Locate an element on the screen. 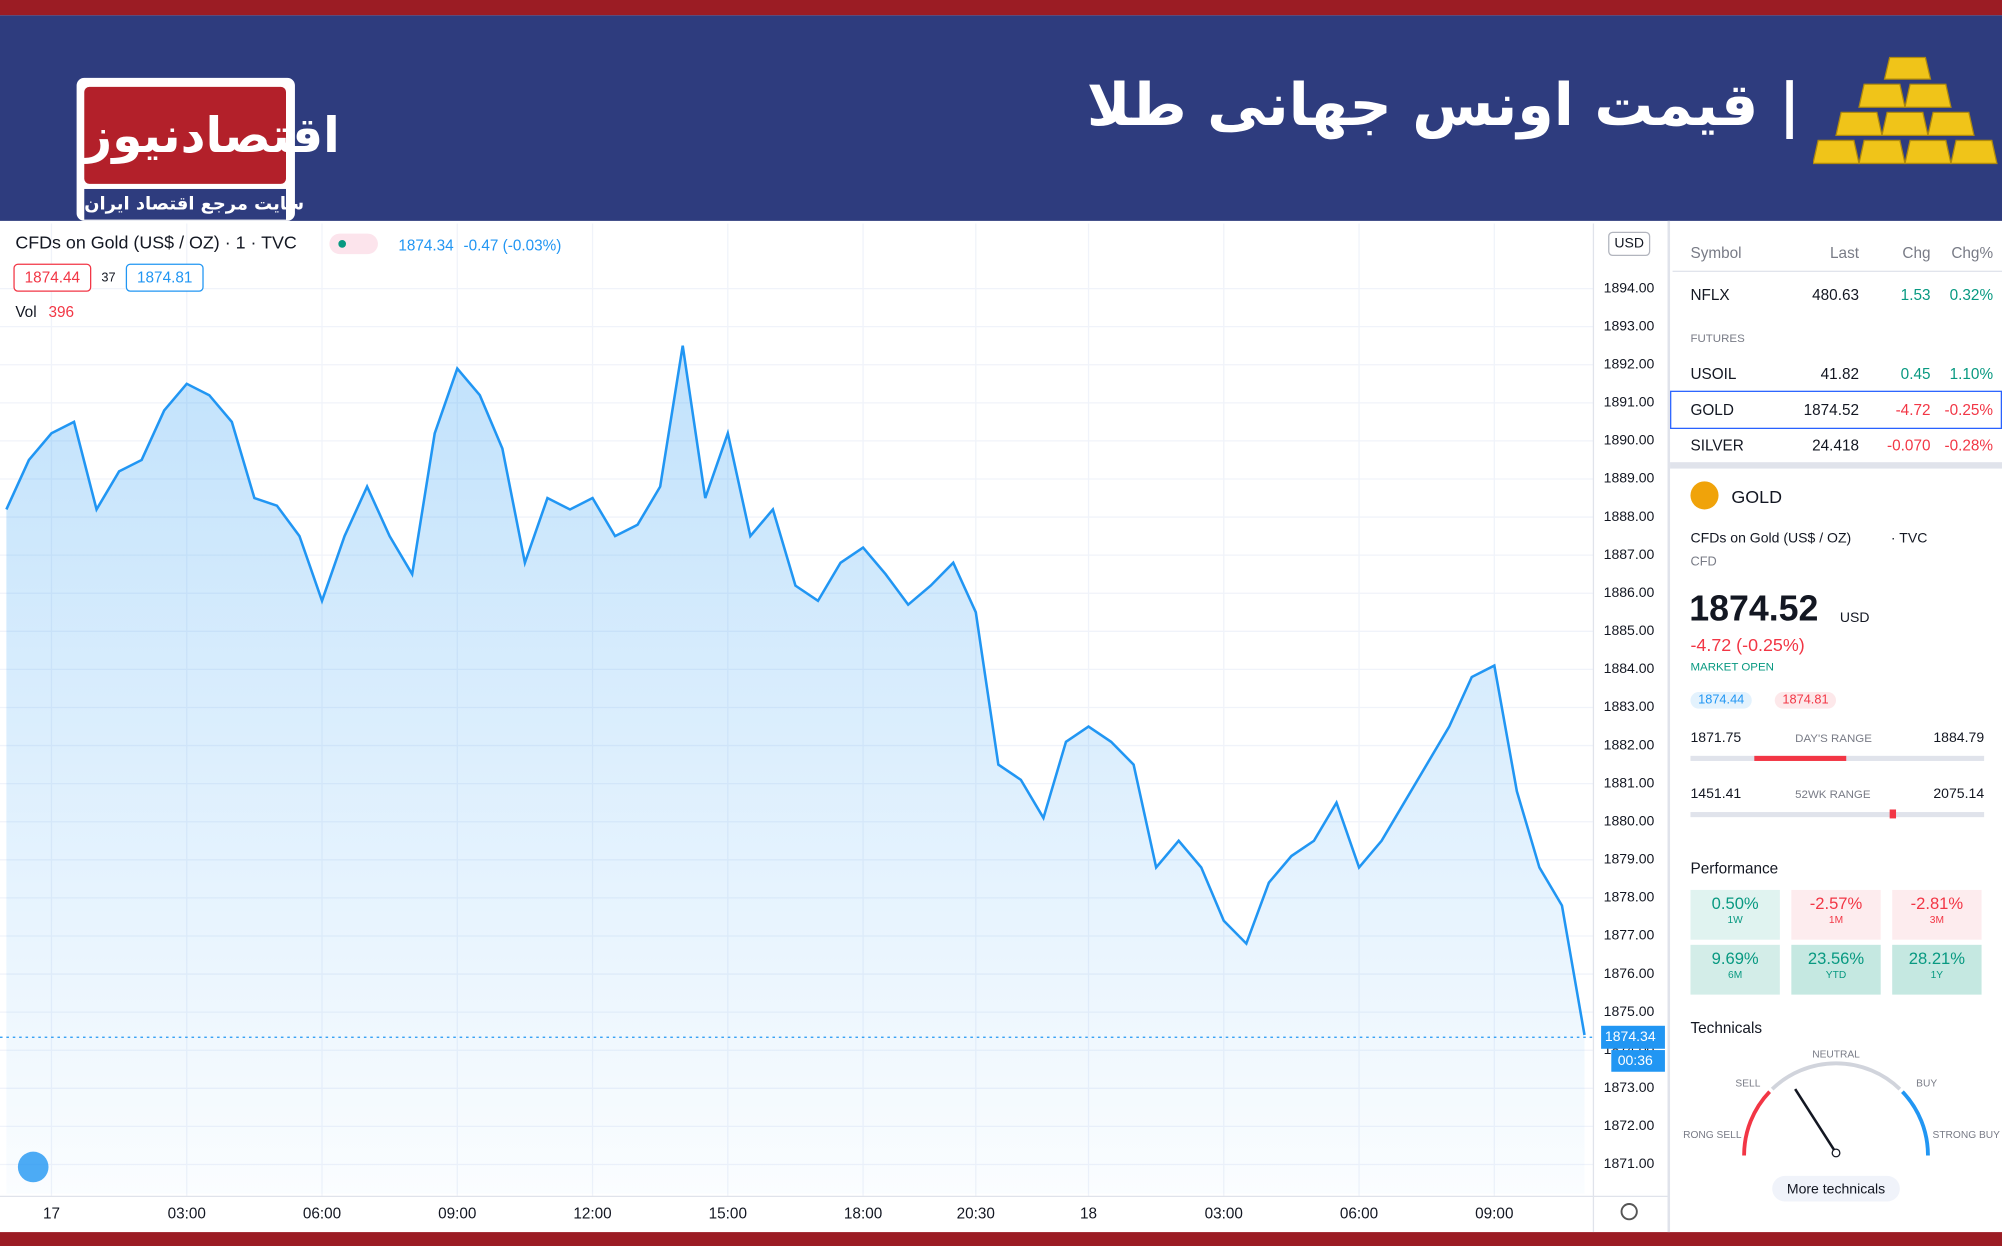 This screenshot has height=1246, width=2002. ask-box is located at coordinates (164, 277).